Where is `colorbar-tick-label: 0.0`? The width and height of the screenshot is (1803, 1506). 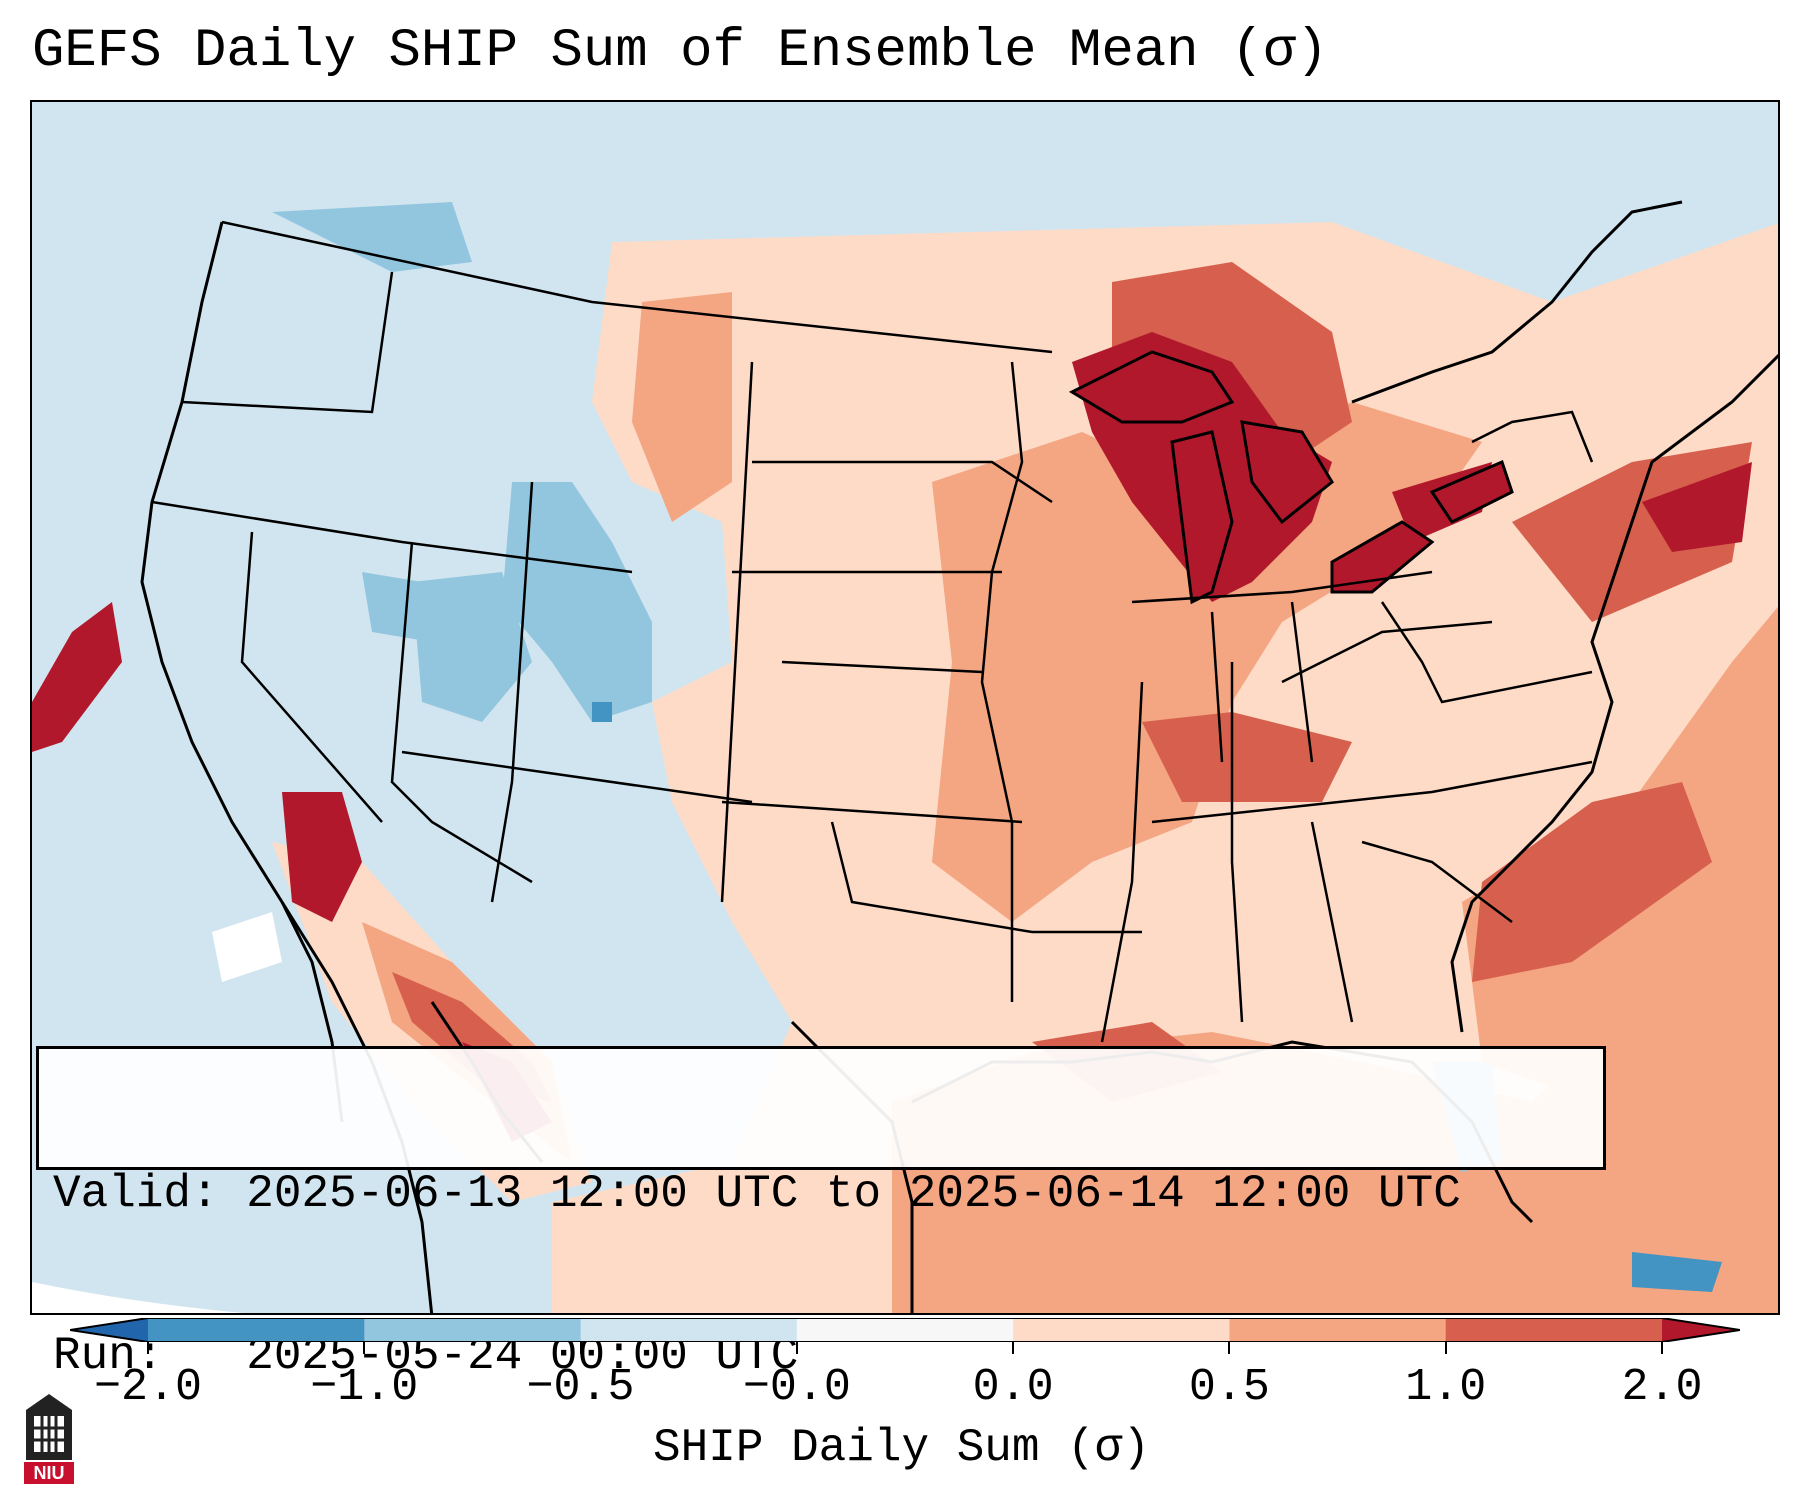 colorbar-tick-label: 0.0 is located at coordinates (1013, 1387).